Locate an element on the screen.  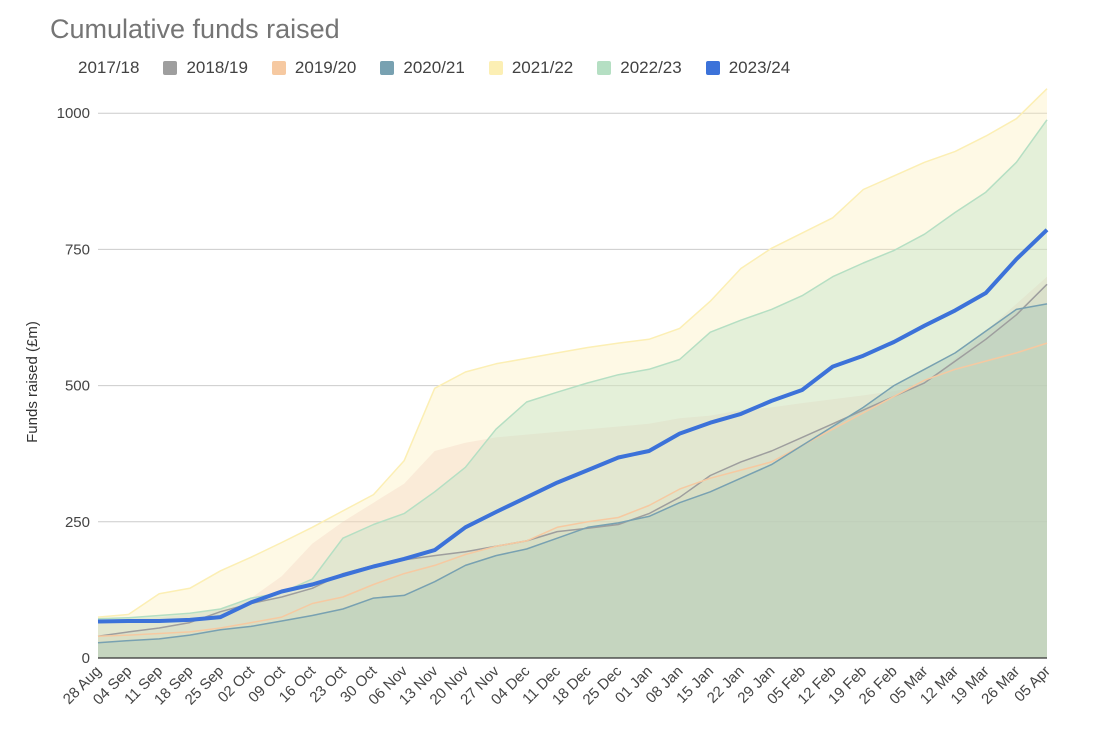
legend-label: 2019/20 is located at coordinates (325, 67).